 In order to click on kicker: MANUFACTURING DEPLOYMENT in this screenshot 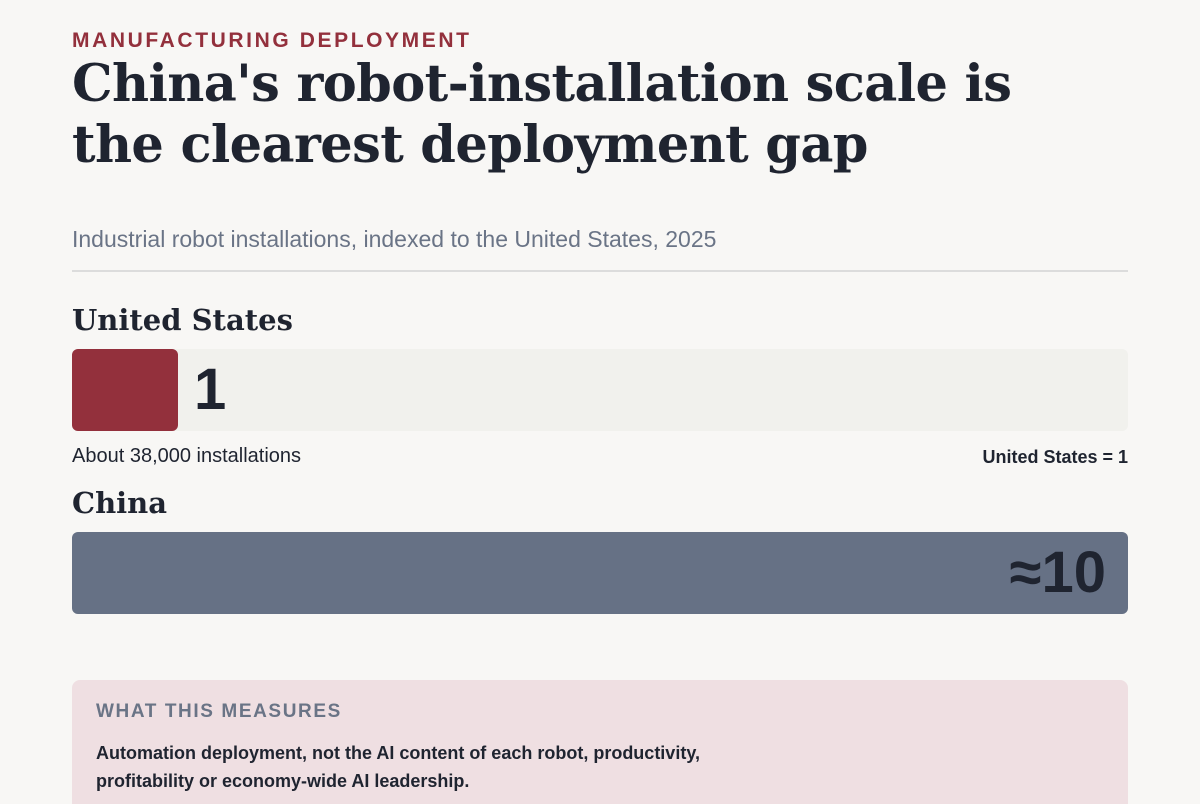, I will do `click(272, 40)`.